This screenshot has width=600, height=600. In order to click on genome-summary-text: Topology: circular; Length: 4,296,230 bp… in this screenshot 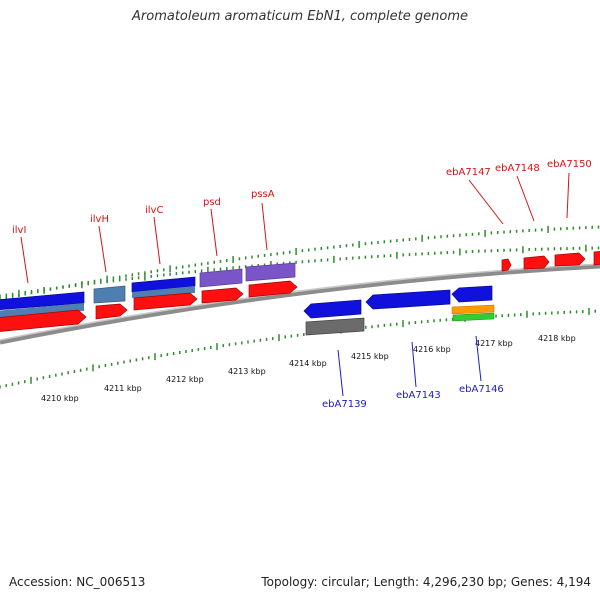, I will do `click(426, 582)`.